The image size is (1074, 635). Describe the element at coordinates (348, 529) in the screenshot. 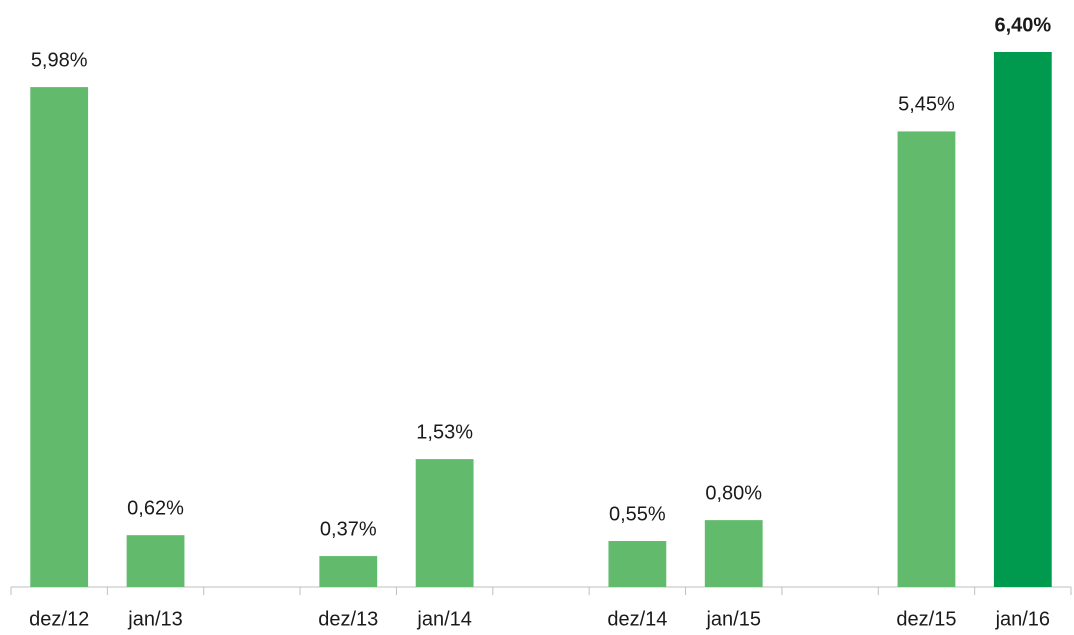

I see `value-label: 0,37%` at that location.